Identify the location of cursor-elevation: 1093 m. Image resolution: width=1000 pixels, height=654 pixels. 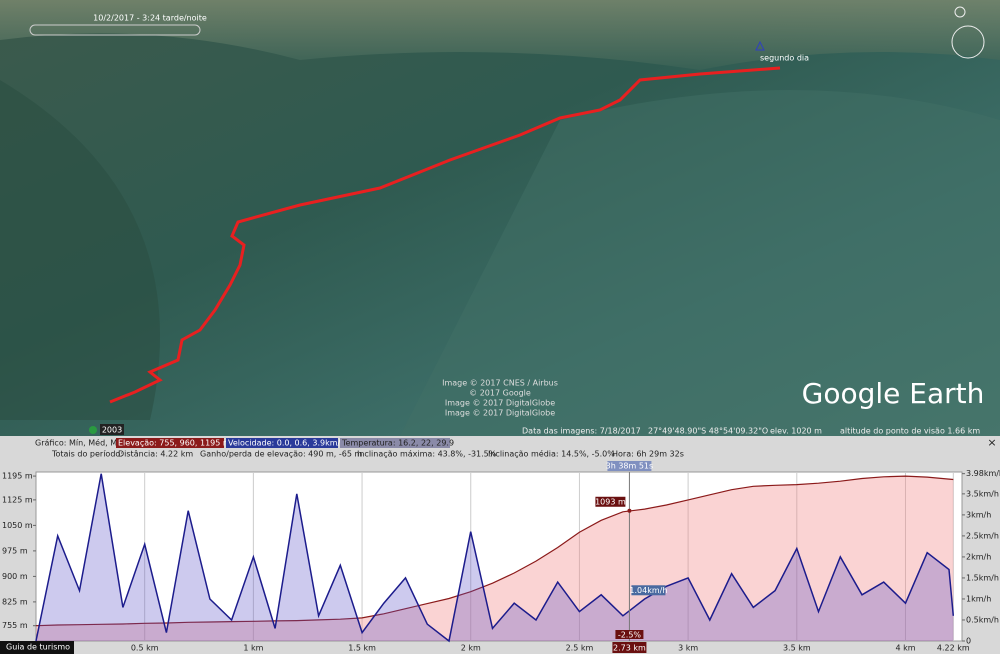
(610, 501).